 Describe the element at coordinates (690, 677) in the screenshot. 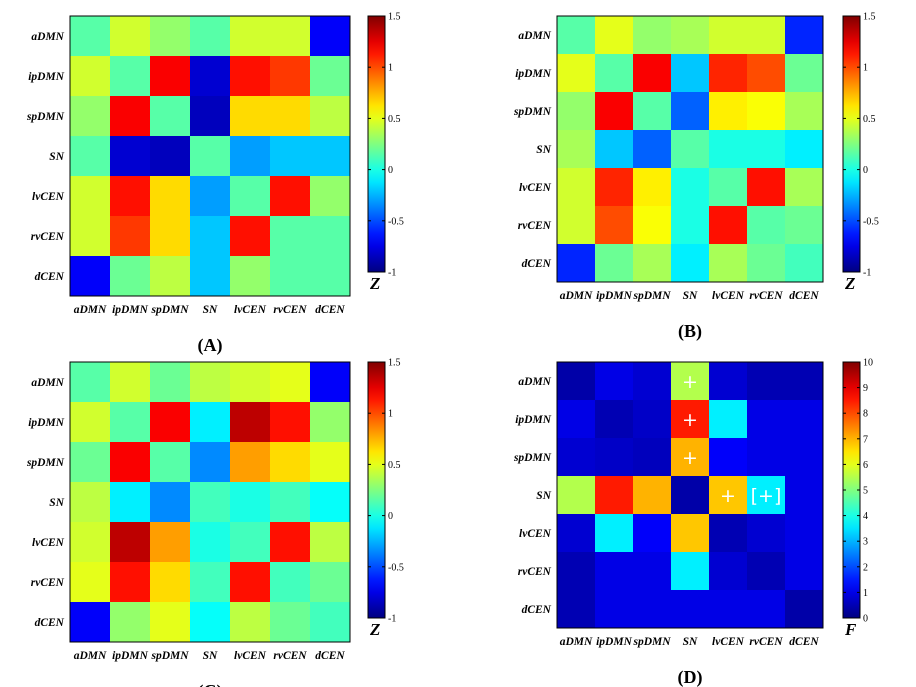

I see `panel-label: (D)` at that location.